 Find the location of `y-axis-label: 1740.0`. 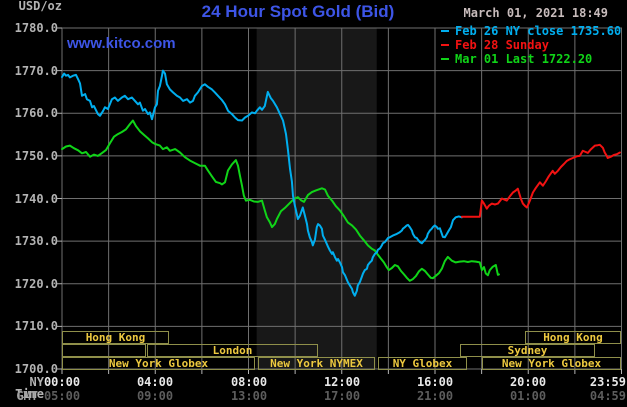

y-axis-label: 1740.0 is located at coordinates (36, 198).